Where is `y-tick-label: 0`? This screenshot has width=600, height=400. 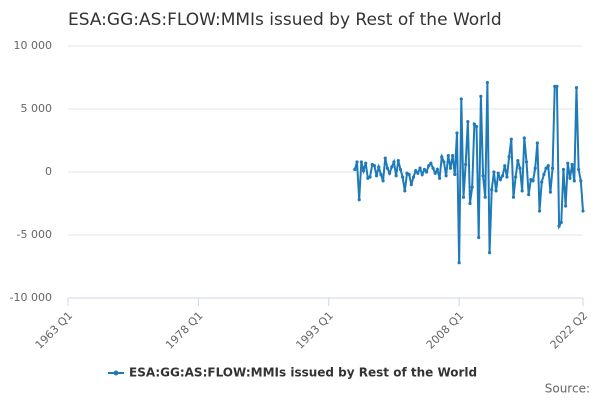 y-tick-label: 0 is located at coordinates (48, 171).